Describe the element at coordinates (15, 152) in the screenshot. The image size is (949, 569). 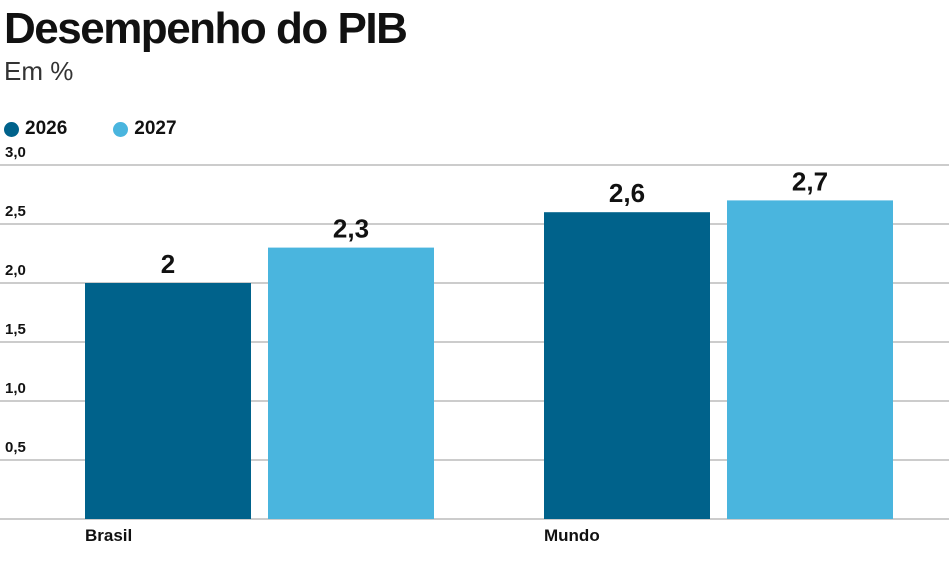
I see `y-tick-label: 3,0` at that location.